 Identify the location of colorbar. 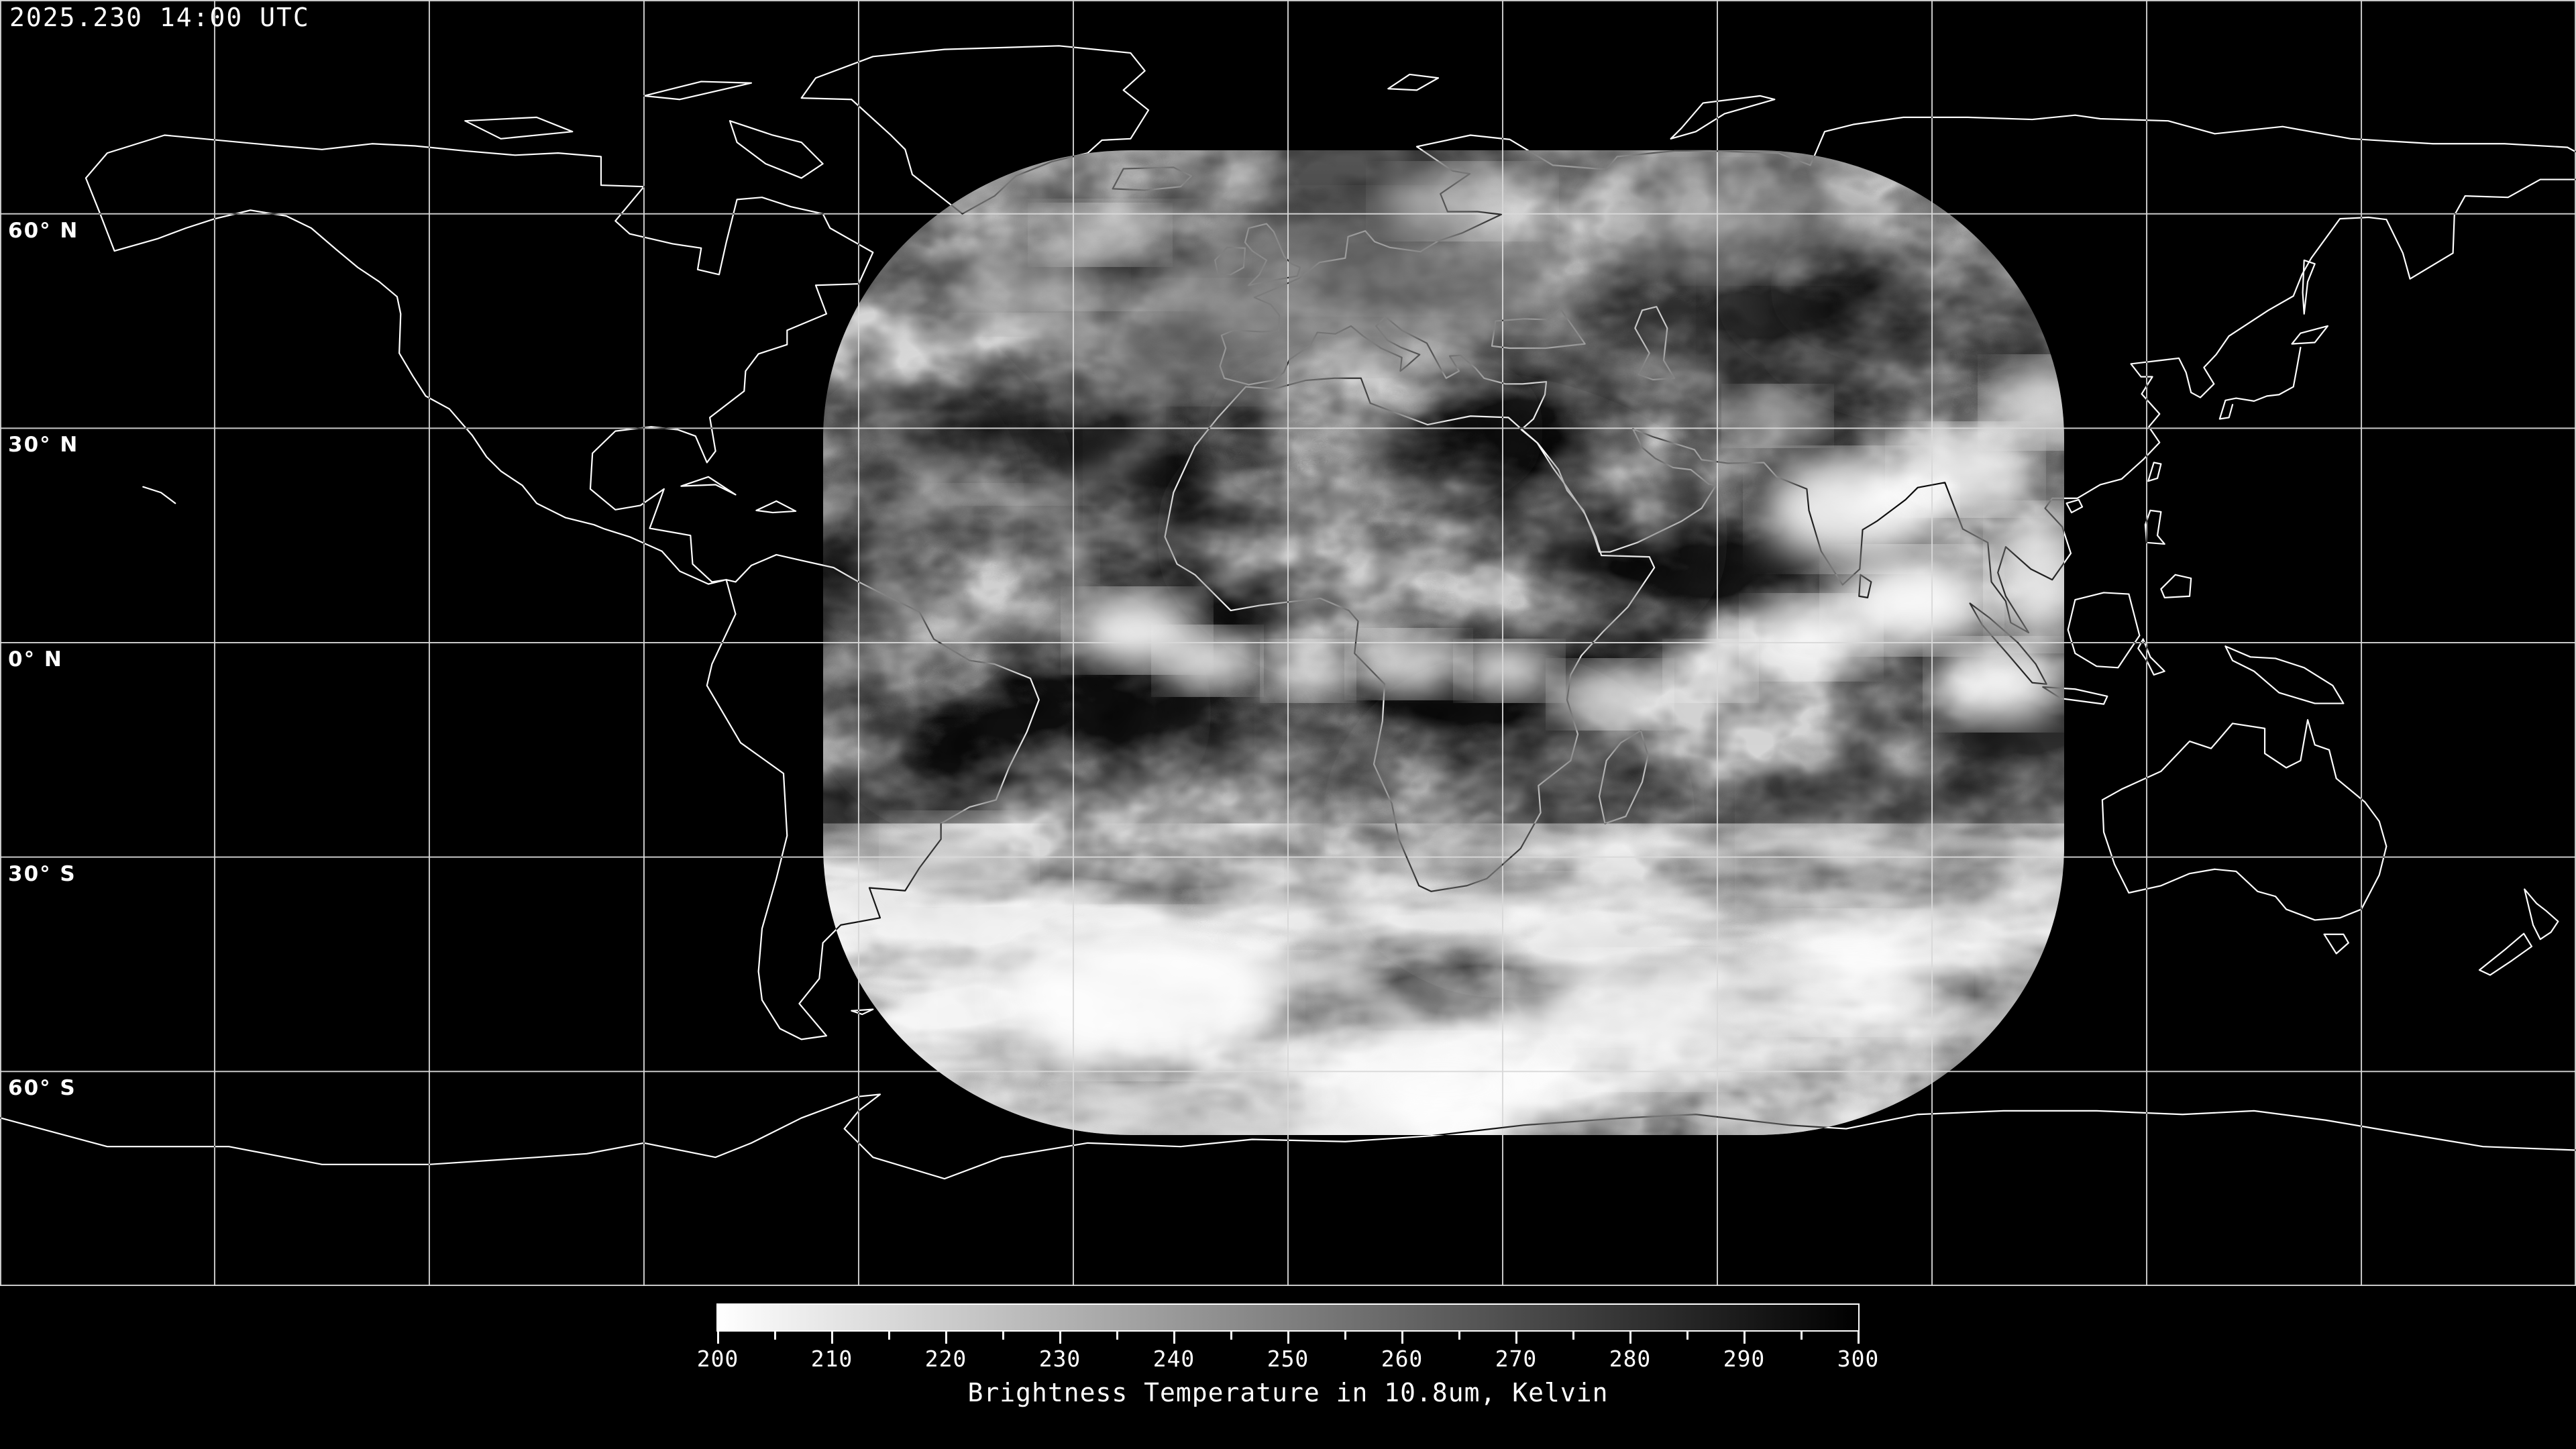
(1288, 1317).